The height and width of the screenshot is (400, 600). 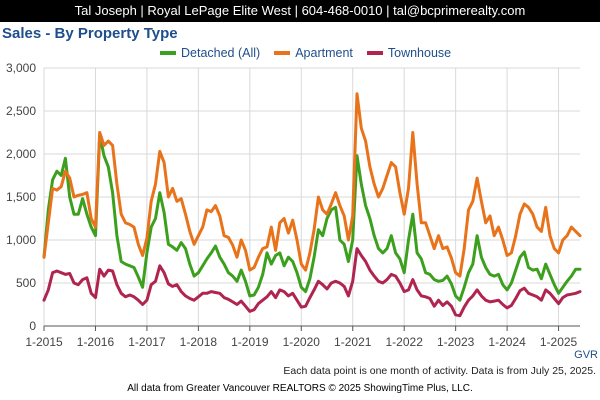 I want to click on x-tick-label: 1-2021, so click(x=353, y=342).